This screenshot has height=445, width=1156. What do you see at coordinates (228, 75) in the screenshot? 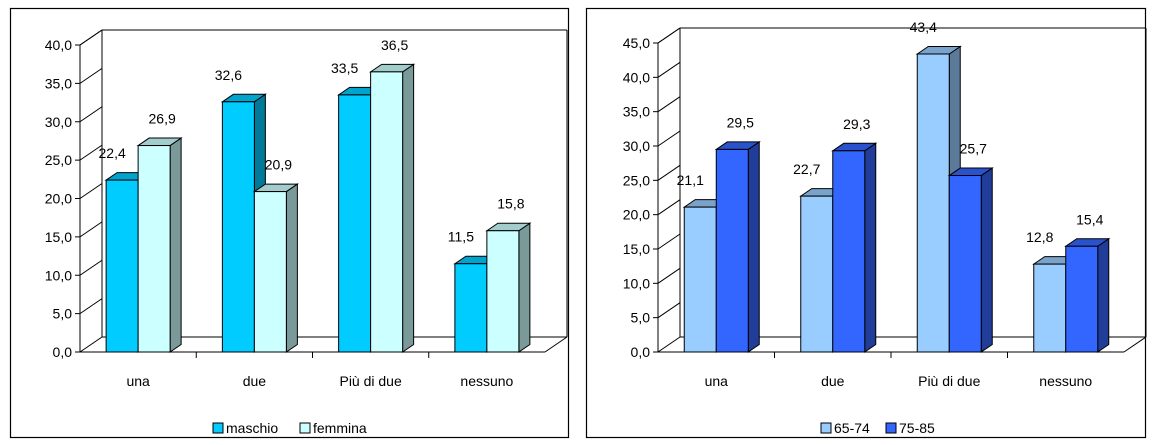
I see `data-label: 32,6` at bounding box center [228, 75].